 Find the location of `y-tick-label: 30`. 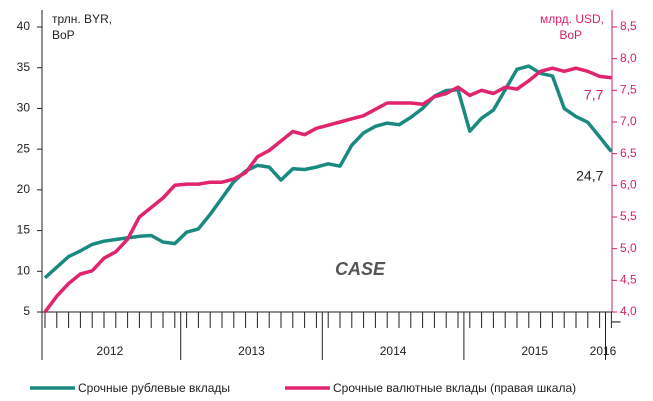

y-tick-label: 30 is located at coordinates (24, 108).